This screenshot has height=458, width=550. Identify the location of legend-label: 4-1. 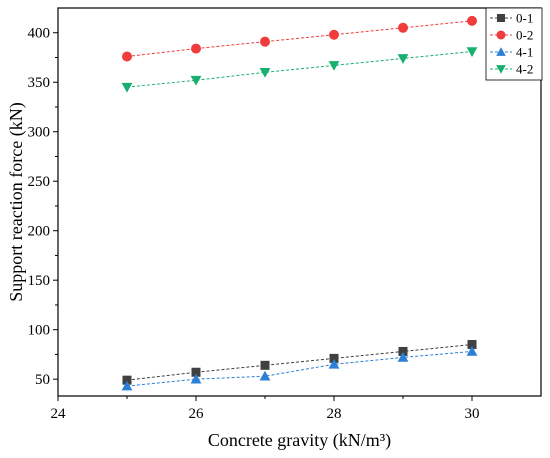
(524, 52).